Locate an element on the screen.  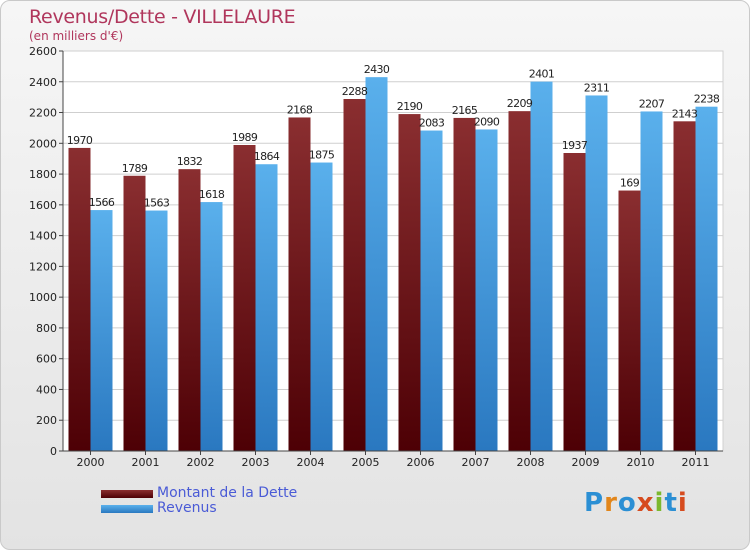
chart-title: Revenus/Dette - VILLELAURE is located at coordinates (162, 17).